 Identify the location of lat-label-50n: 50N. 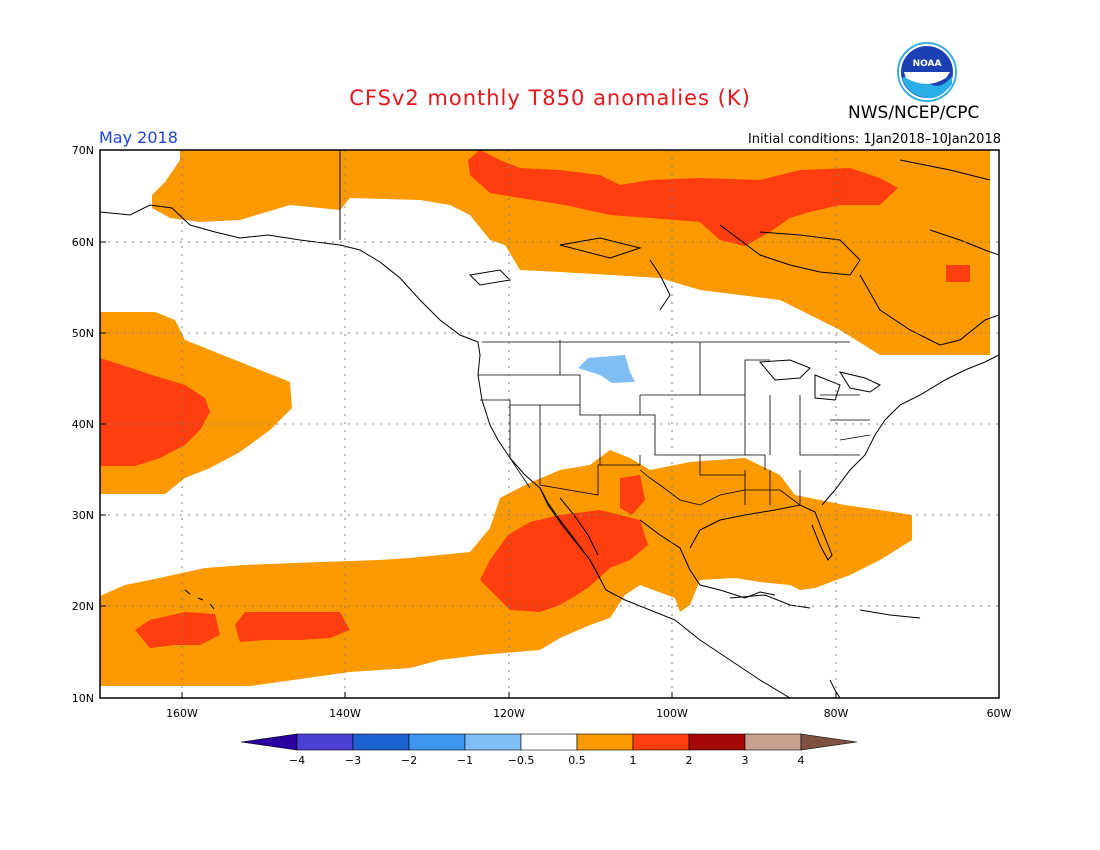
(83, 333).